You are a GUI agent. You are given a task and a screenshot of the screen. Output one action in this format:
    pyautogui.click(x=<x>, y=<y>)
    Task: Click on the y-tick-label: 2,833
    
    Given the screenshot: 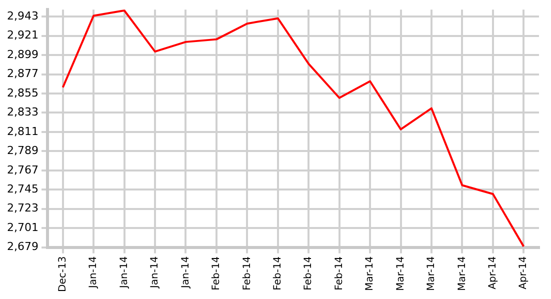 What is the action you would take?
    pyautogui.click(x=22, y=112)
    